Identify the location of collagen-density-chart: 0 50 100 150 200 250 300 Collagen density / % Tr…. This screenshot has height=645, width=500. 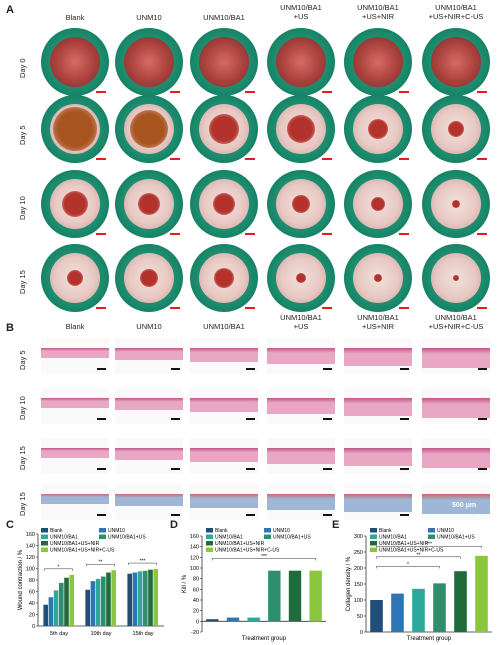
(419, 585).